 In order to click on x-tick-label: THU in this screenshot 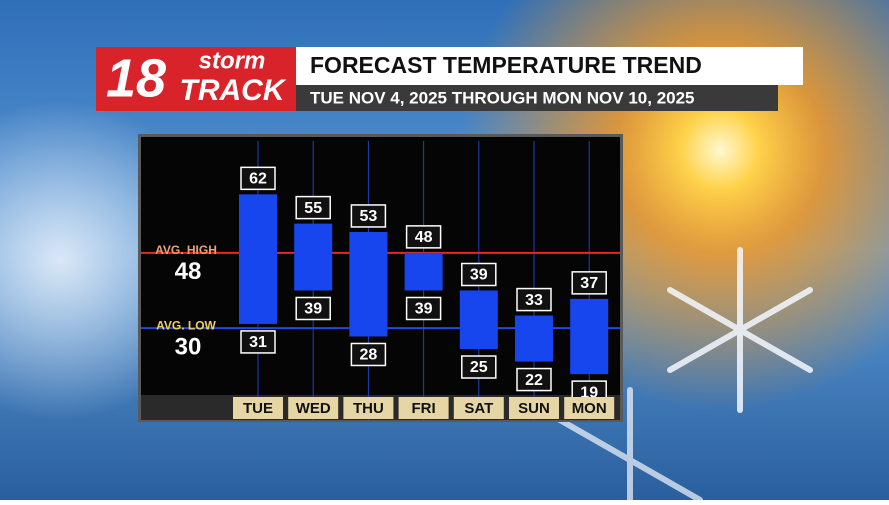, I will do `click(368, 408)`.